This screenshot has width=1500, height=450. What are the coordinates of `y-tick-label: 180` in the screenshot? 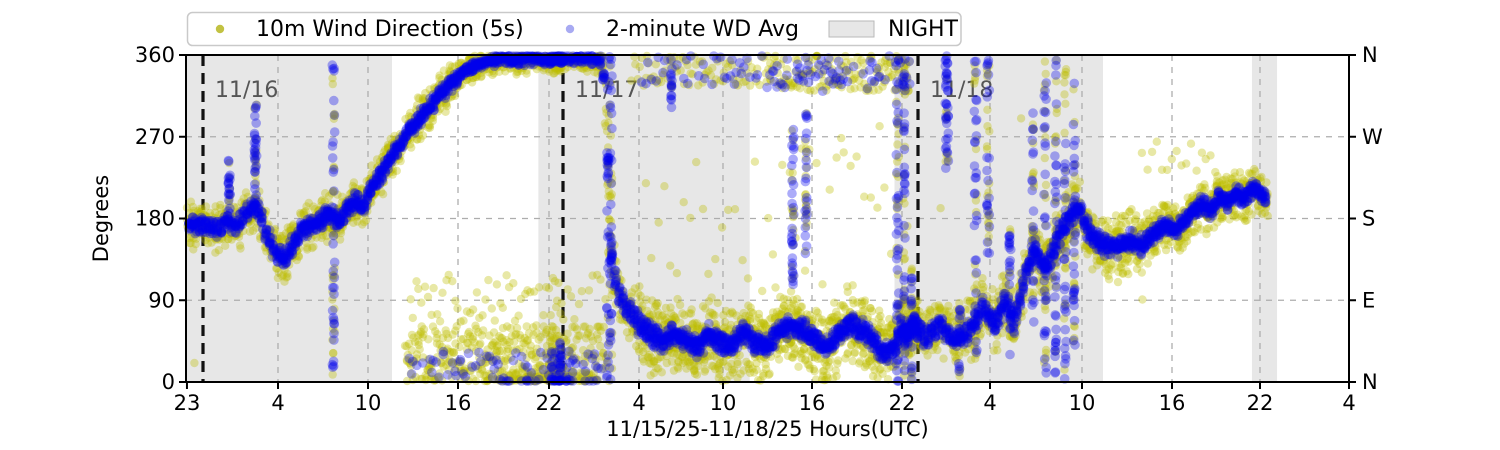 It's located at (155, 219).